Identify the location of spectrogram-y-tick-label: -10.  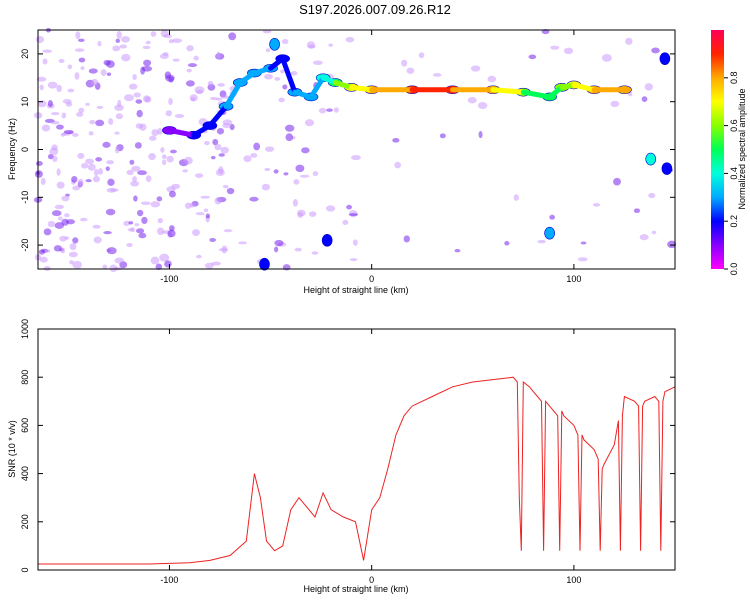
(25, 197).